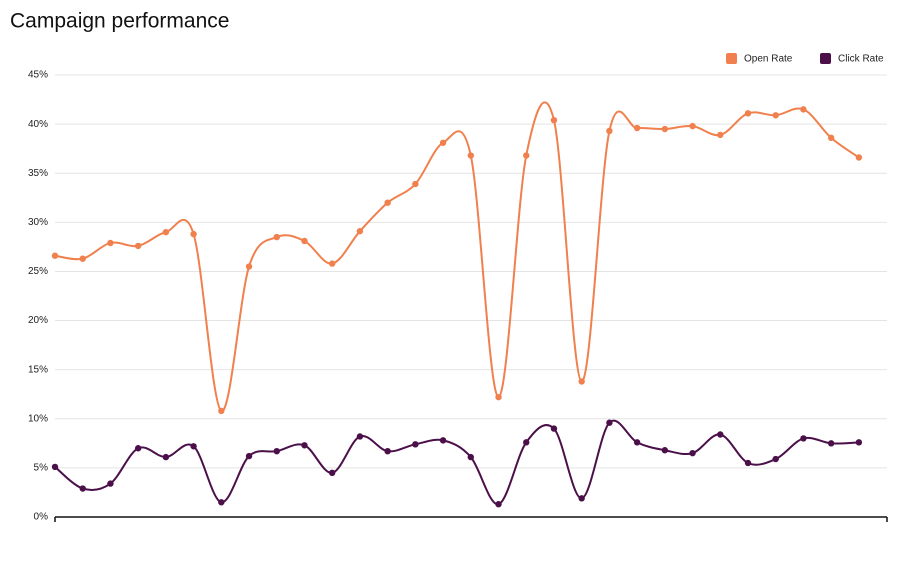 The height and width of the screenshot is (562, 900). Describe the element at coordinates (41, 468) in the screenshot. I see `y-tick-label: 5%` at that location.